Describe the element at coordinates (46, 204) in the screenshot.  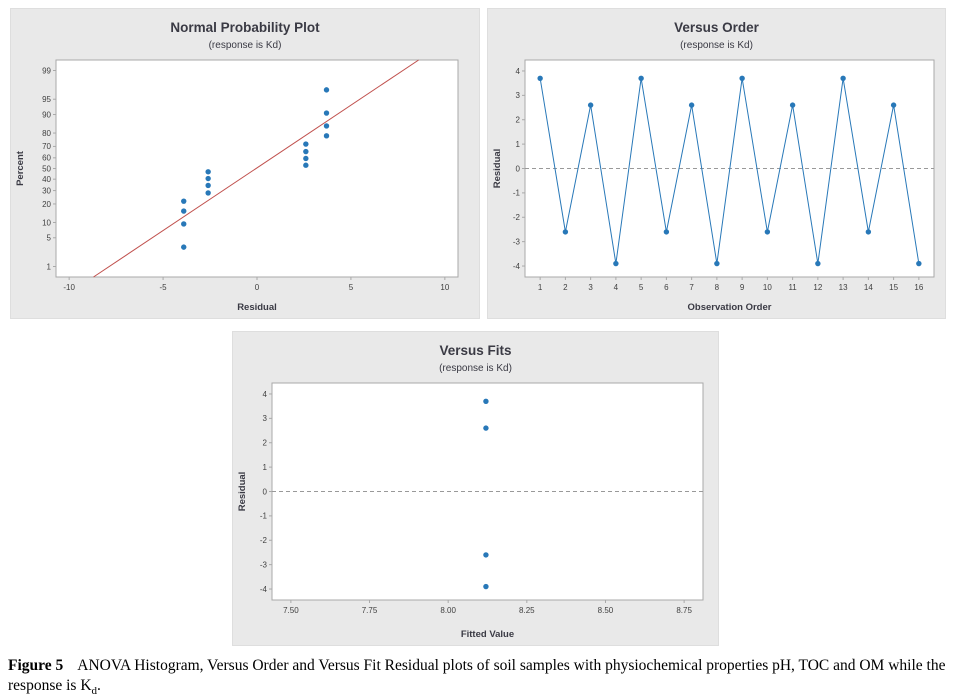
I see `y-tick-label: 20` at that location.